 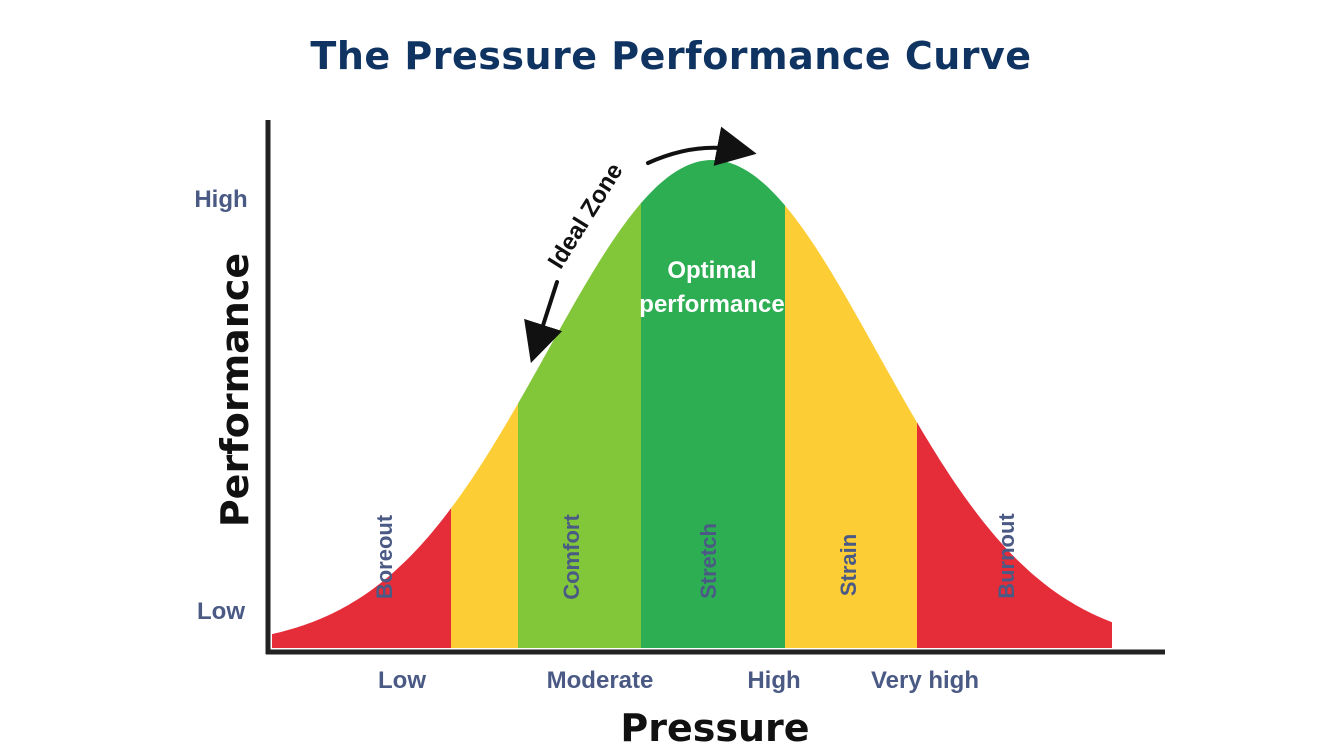 What do you see at coordinates (711, 304) in the screenshot?
I see `optimal-label-line2: performance` at bounding box center [711, 304].